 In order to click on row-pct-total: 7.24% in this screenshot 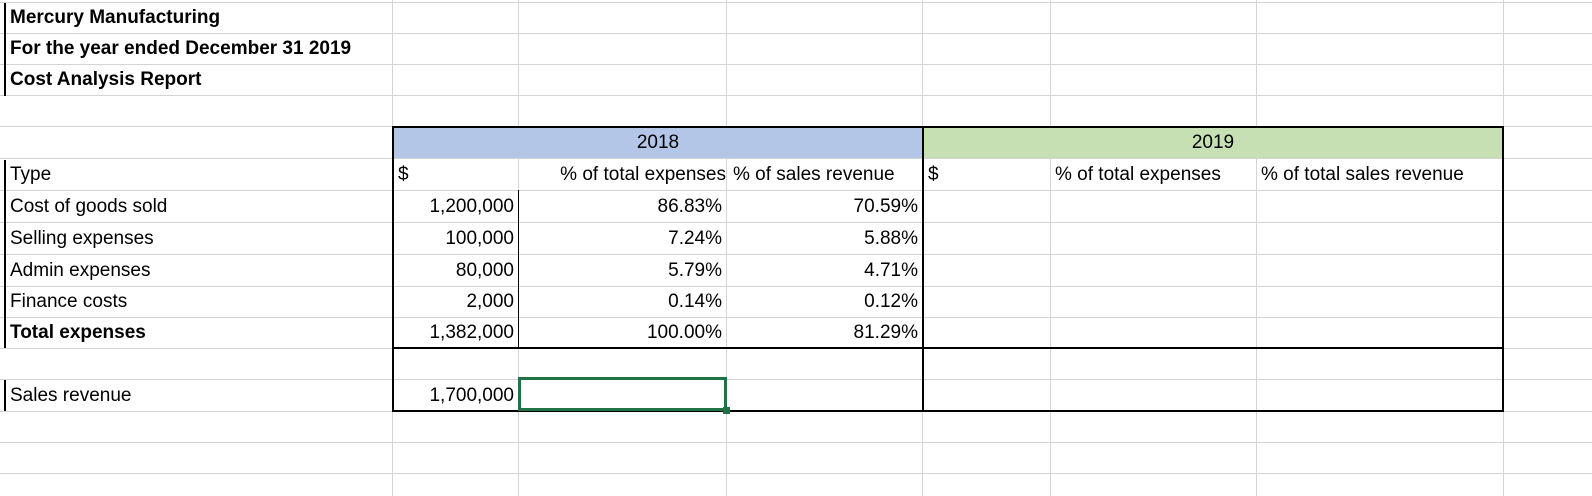, I will do `click(695, 238)`.